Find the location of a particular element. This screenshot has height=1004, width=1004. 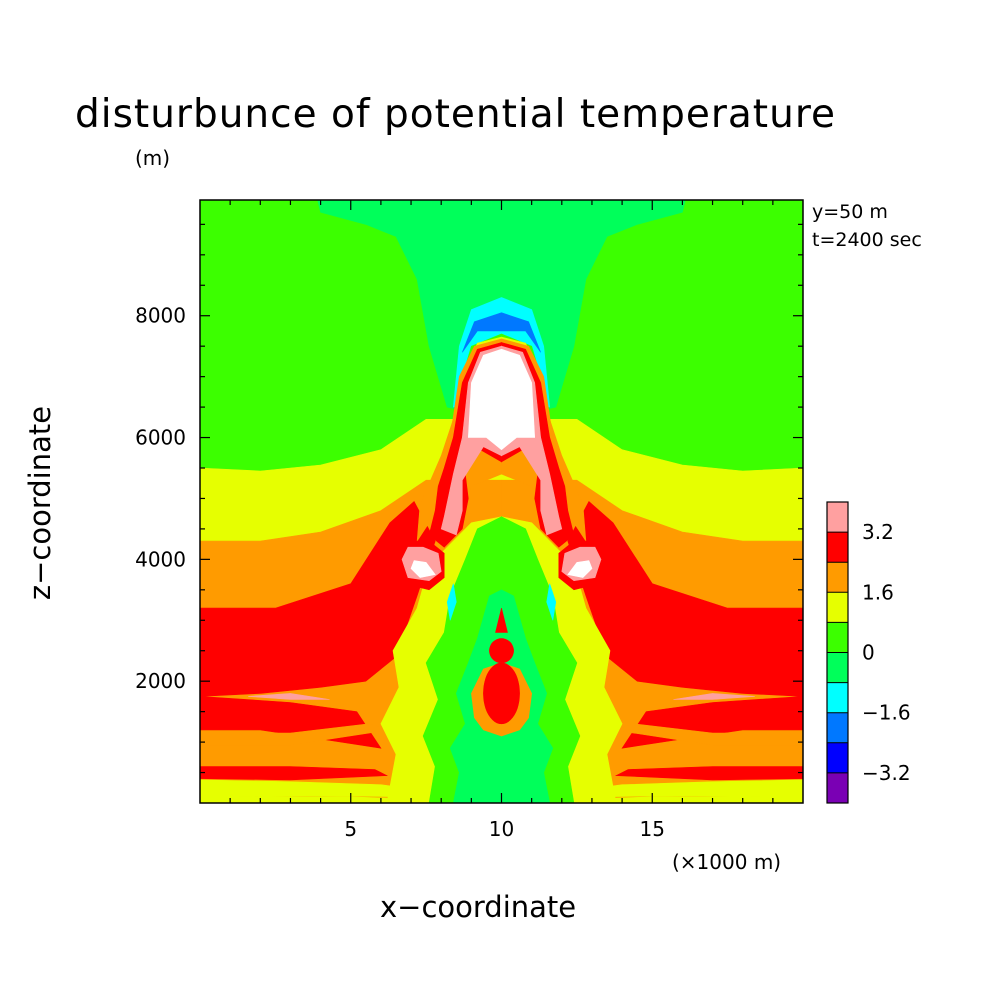

x-axis-label: x−coordinate is located at coordinates (478, 907).